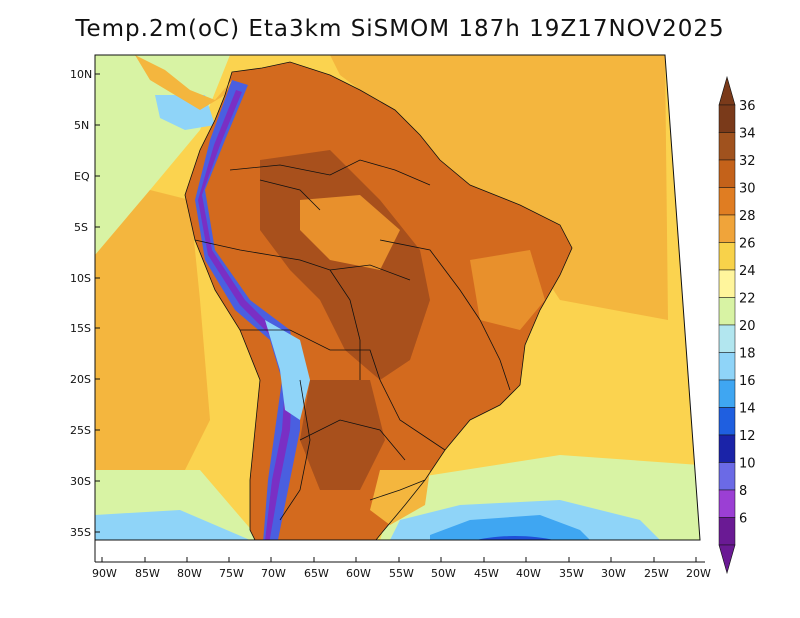 Image resolution: width=800 pixels, height=618 pixels. Describe the element at coordinates (727, 559) in the screenshot. I see `colorbar-min-arrow` at that location.